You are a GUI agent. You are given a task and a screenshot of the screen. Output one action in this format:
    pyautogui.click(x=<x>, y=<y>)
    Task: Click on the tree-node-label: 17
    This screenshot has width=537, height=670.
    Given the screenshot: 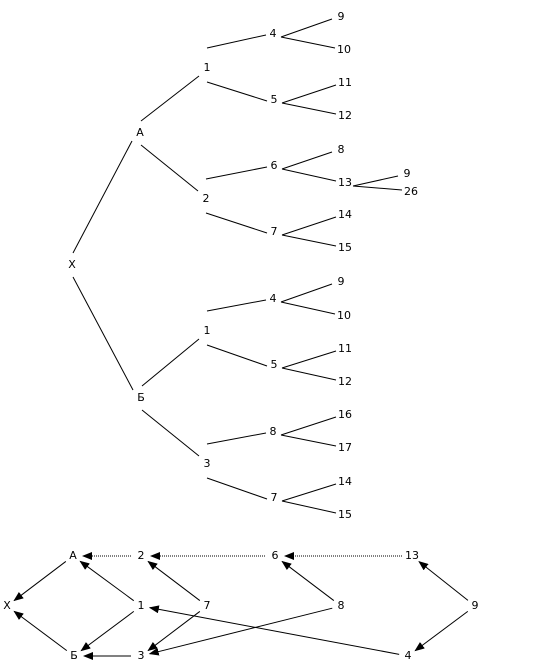 What is the action you would take?
    pyautogui.click(x=345, y=447)
    